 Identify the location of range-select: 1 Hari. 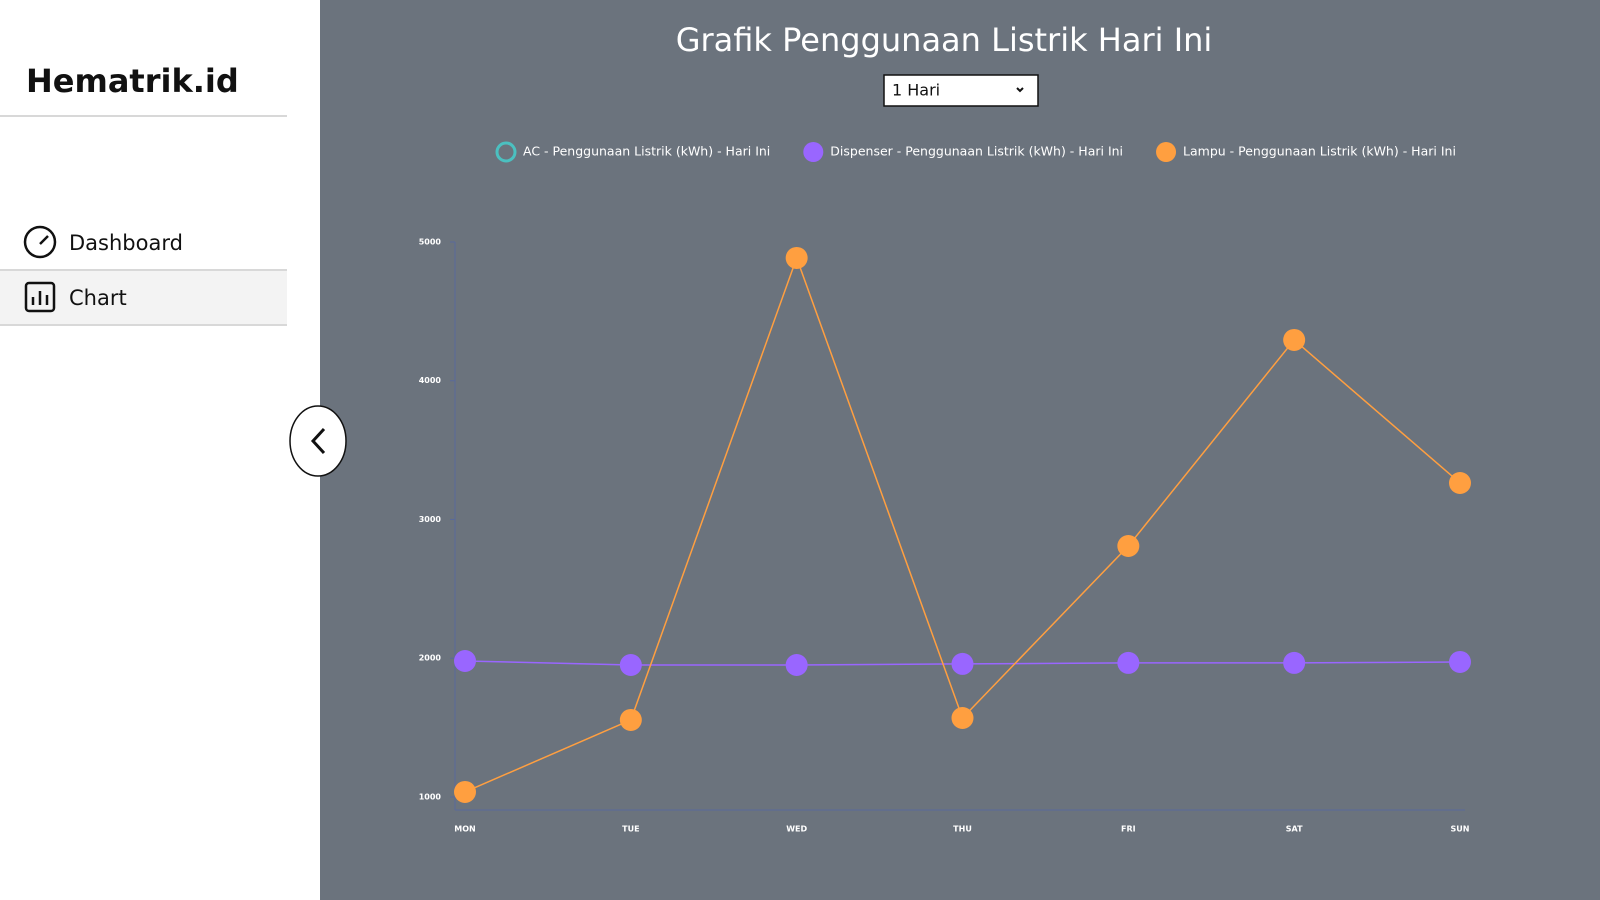
(961, 90).